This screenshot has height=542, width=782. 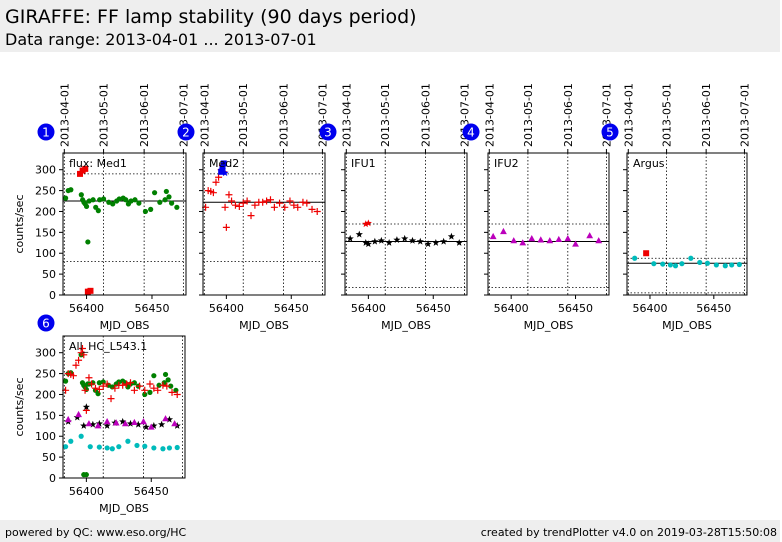 I want to click on panel-number: 5, so click(x=610, y=133).